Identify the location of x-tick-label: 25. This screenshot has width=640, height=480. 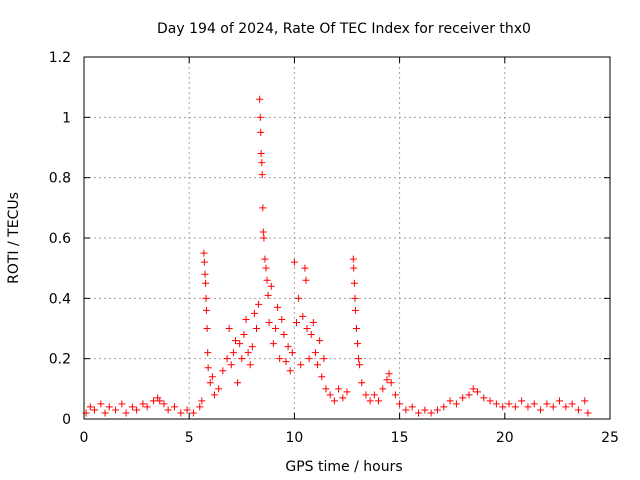
(610, 438).